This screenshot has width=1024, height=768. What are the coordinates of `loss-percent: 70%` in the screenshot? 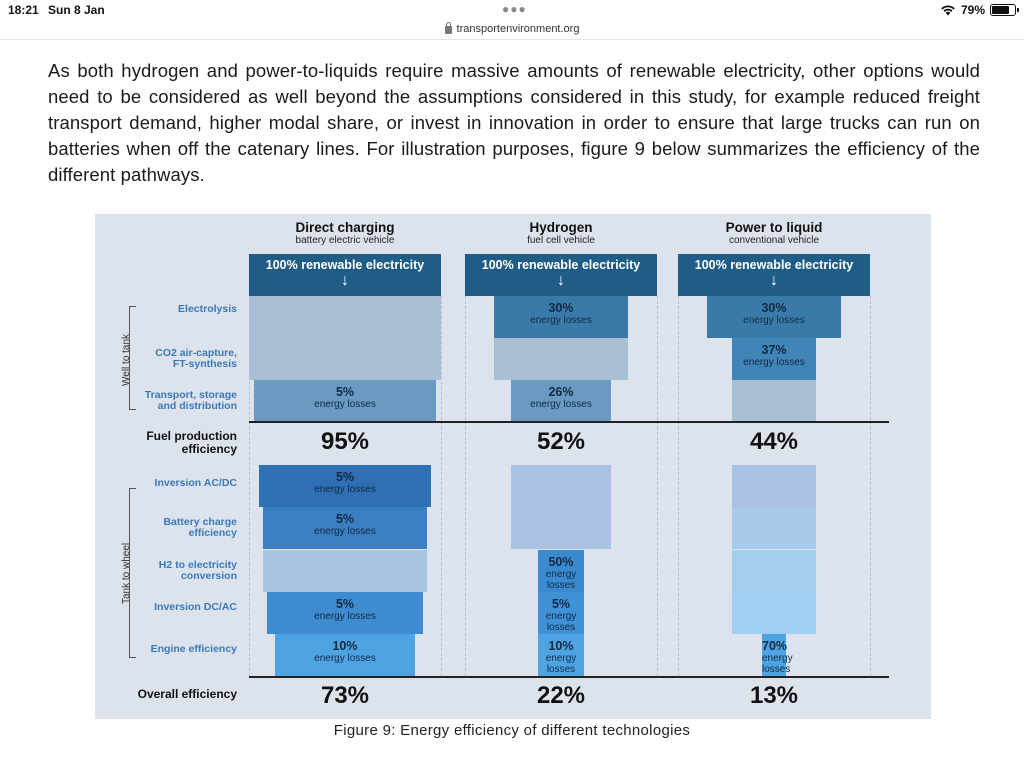 It's located at (775, 646).